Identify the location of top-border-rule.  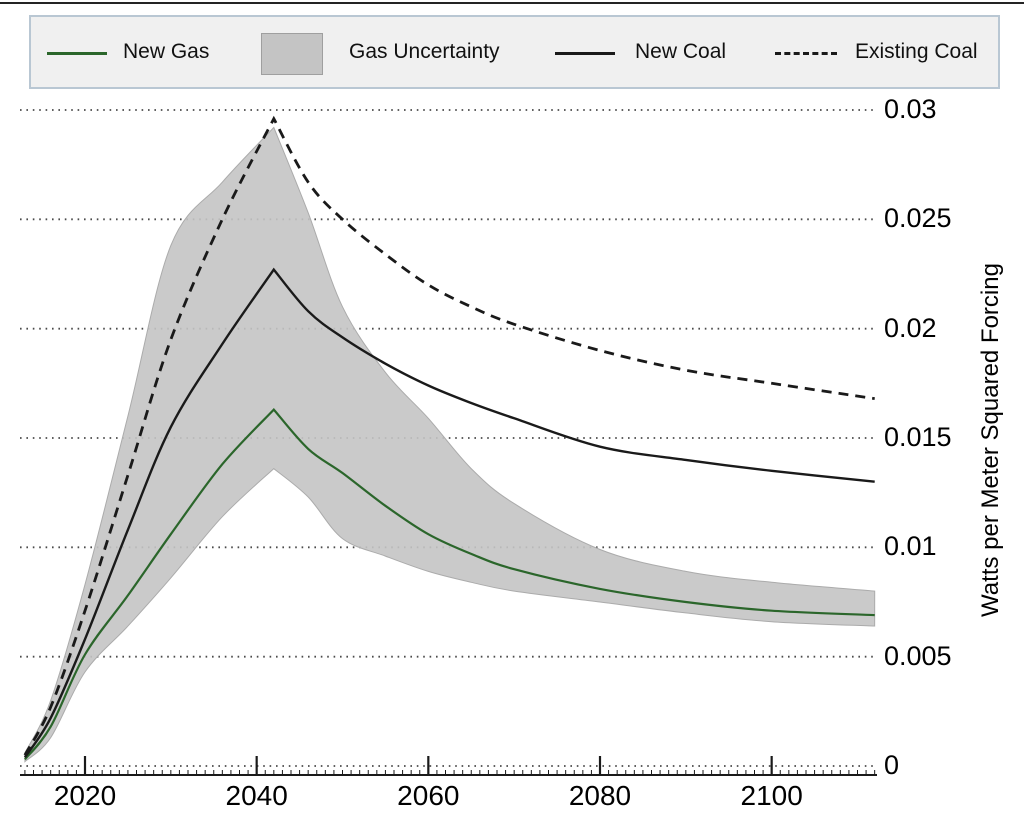
(512, 3).